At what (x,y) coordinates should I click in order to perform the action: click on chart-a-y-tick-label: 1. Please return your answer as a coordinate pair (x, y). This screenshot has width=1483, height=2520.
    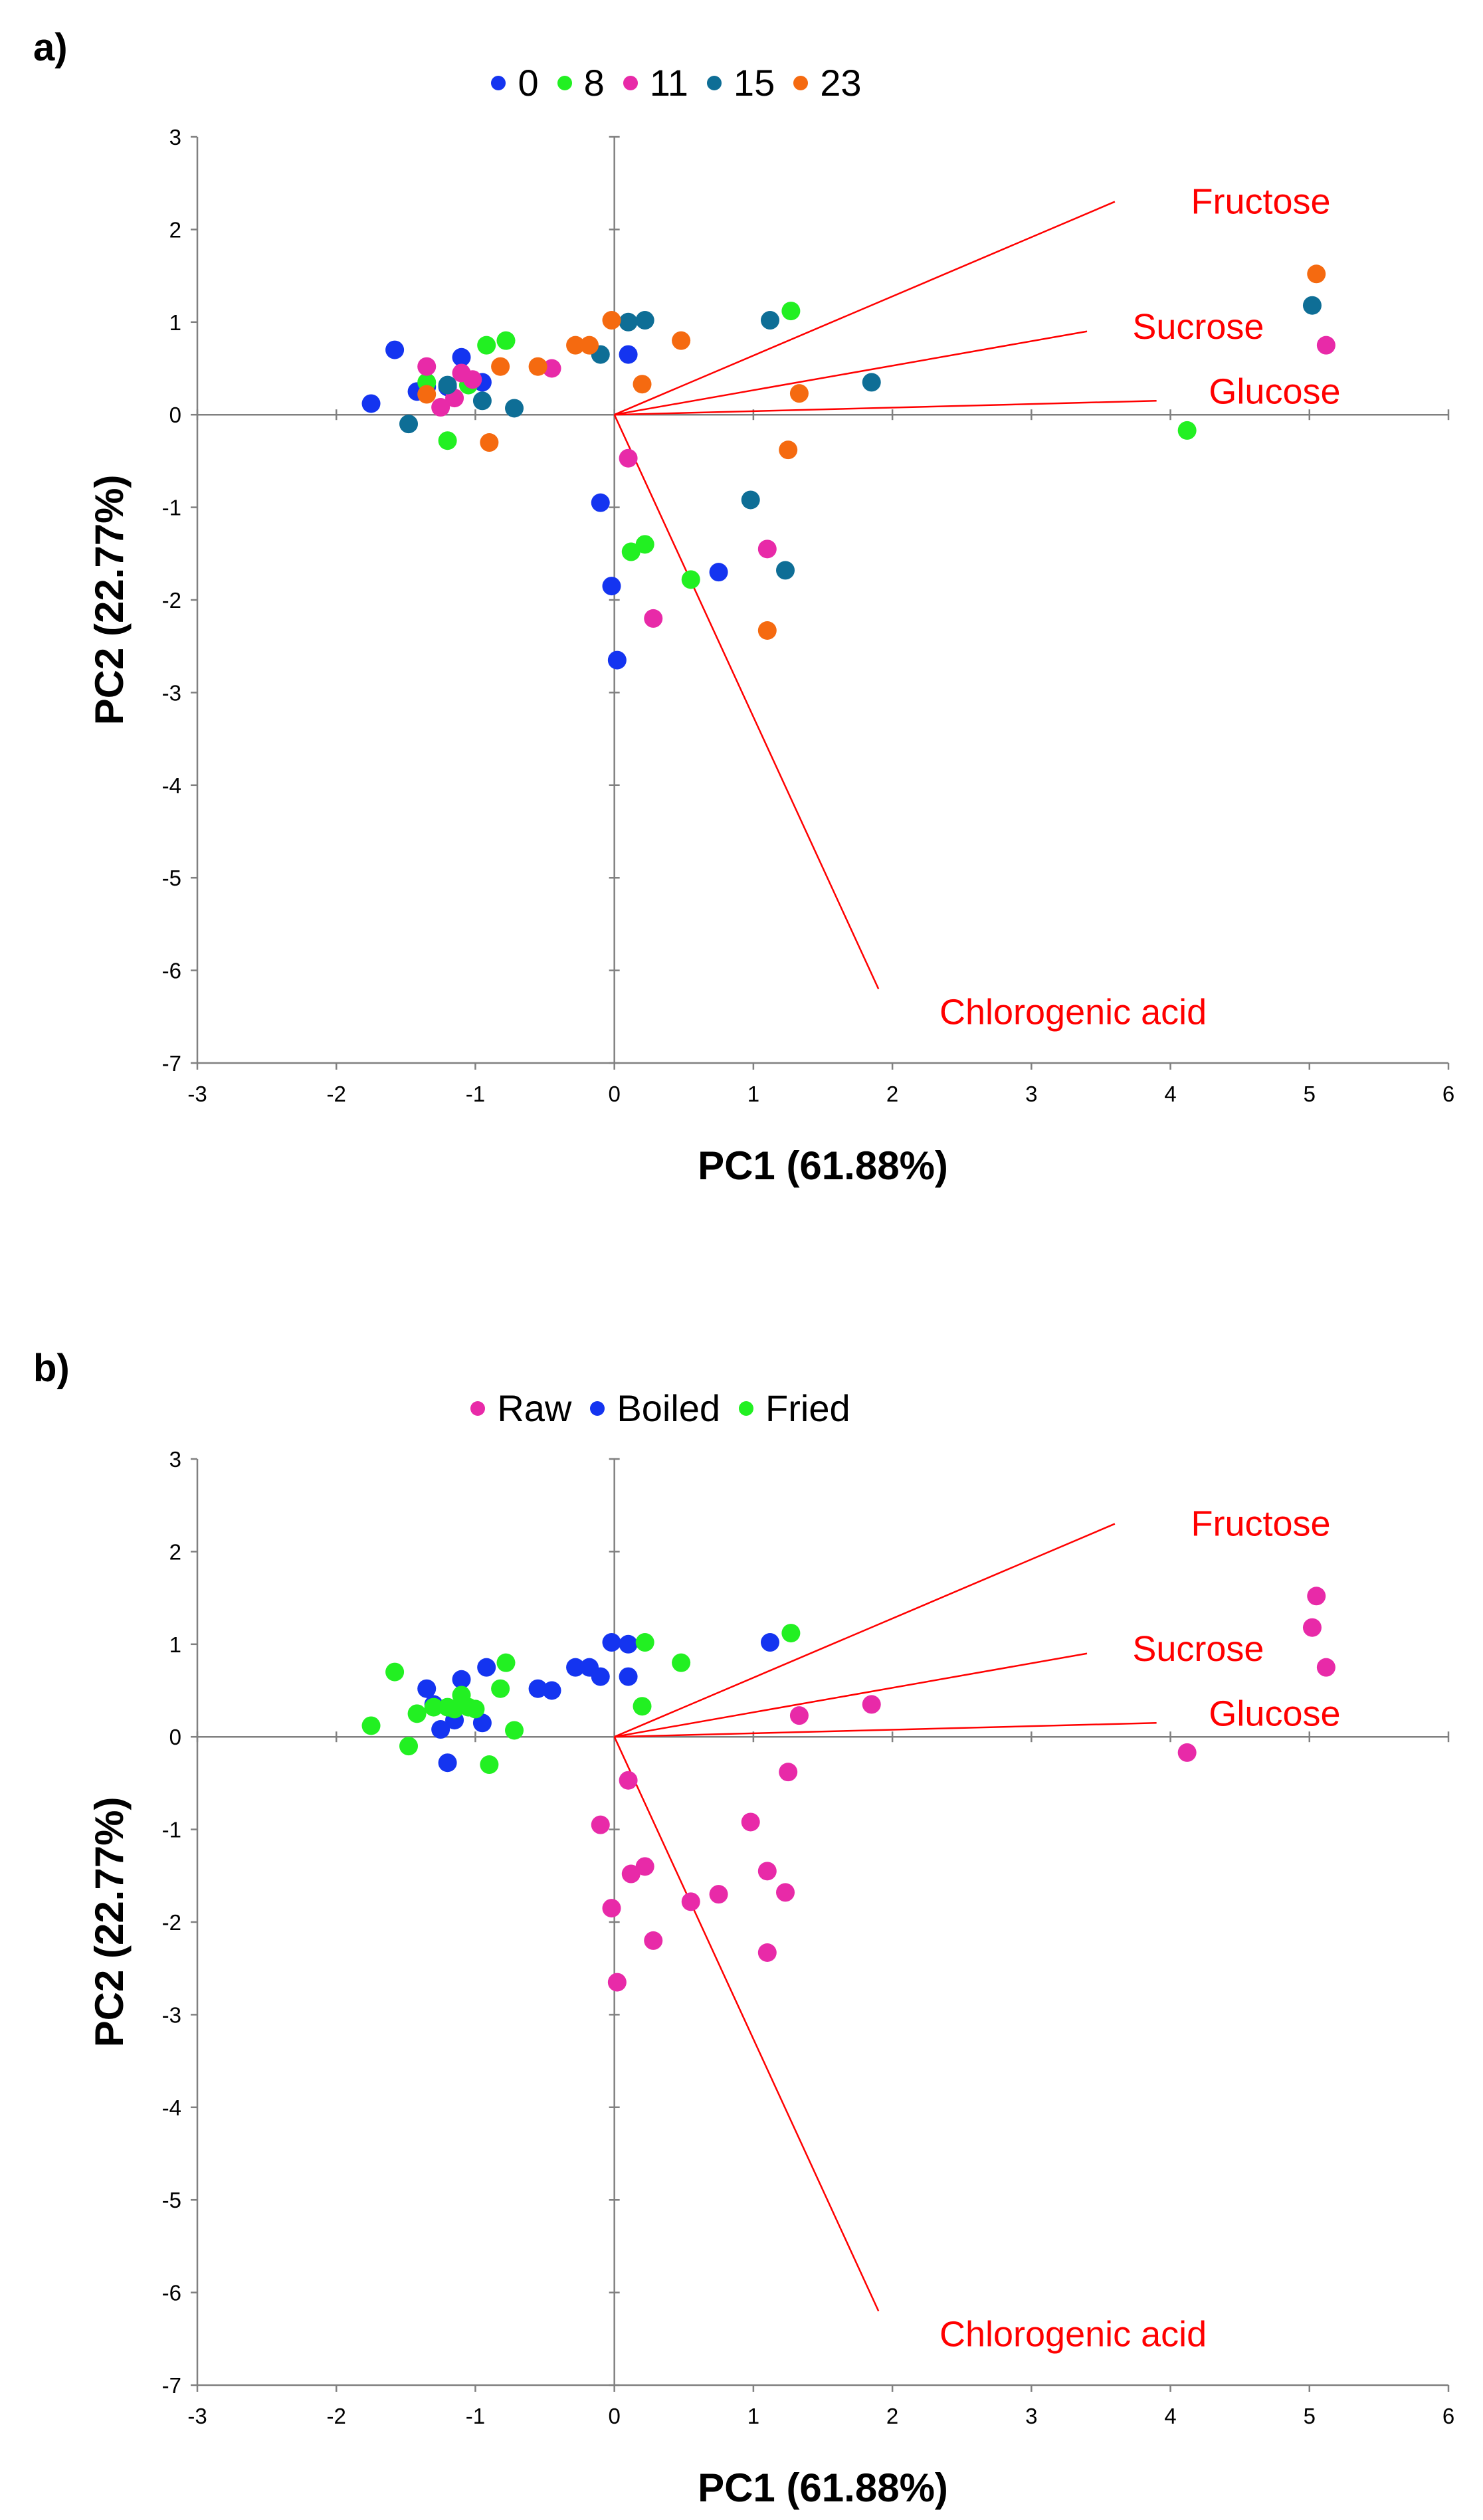
    Looking at the image, I should click on (175, 322).